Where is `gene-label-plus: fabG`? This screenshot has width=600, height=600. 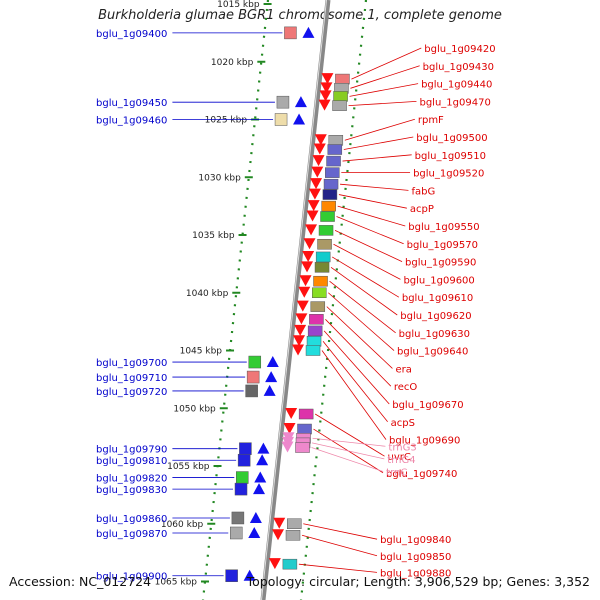 gene-label-plus: fabG is located at coordinates (423, 191).